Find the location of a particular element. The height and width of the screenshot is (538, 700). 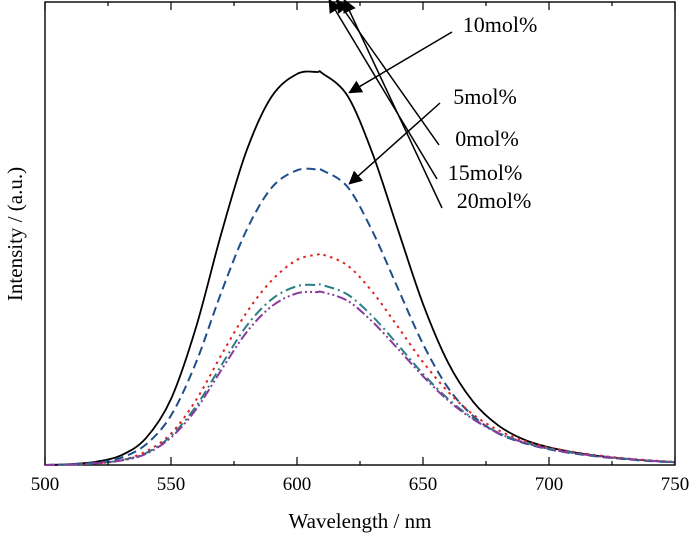

annotation-arrow-0mol-pct is located at coordinates (388, 73).